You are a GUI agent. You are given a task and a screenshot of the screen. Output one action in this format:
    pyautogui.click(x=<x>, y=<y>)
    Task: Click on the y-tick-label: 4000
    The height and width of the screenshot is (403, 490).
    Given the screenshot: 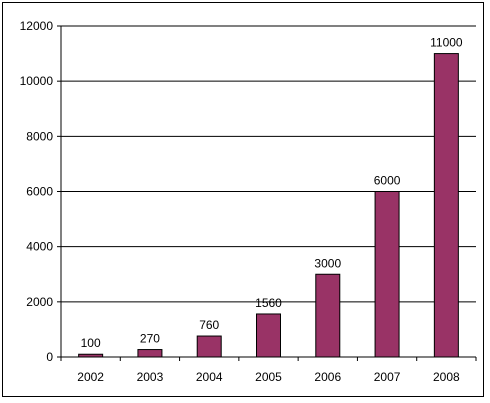 What is the action you would take?
    pyautogui.click(x=39, y=247)
    